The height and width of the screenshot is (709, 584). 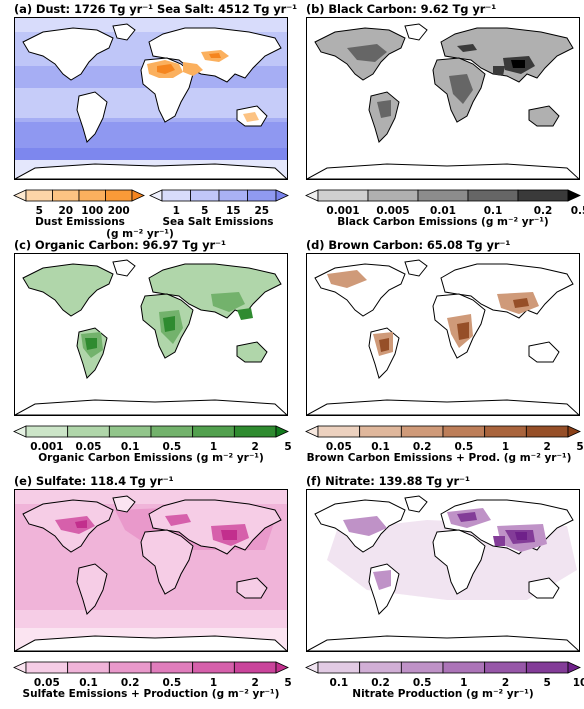 I want to click on panel-title: (c) Organic Carbon: 96.97 Tg yr⁻¹, so click(x=120, y=245).